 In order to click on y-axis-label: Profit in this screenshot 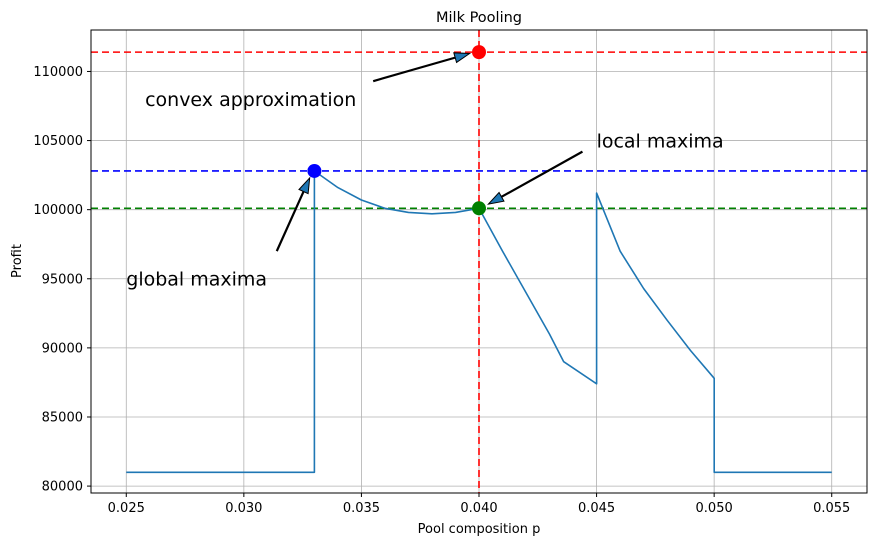, I will do `click(17, 261)`.